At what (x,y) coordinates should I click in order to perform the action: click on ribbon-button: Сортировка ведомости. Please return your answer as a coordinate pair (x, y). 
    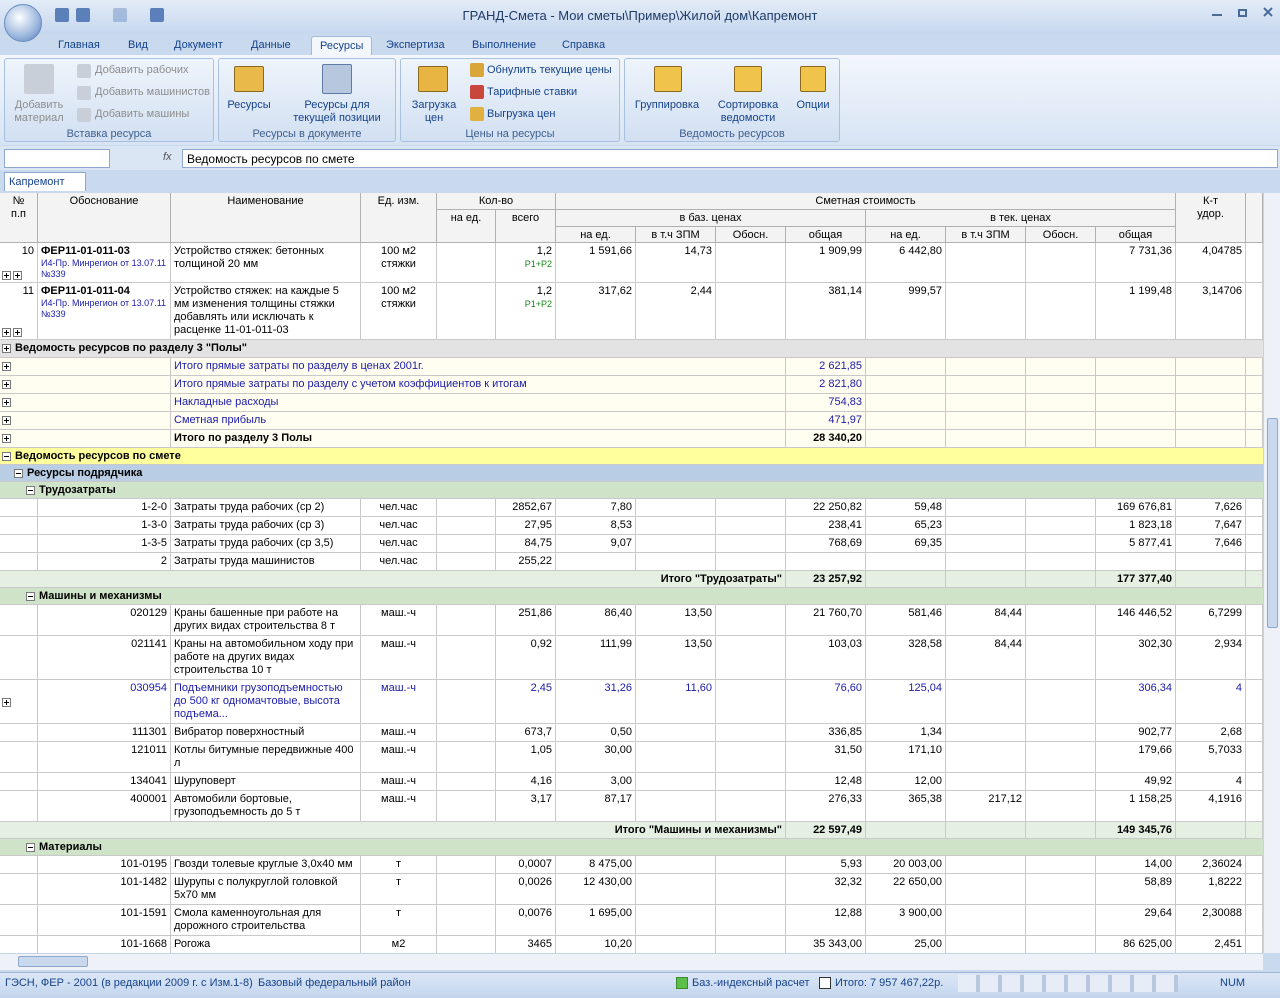
    Looking at the image, I should click on (748, 112).